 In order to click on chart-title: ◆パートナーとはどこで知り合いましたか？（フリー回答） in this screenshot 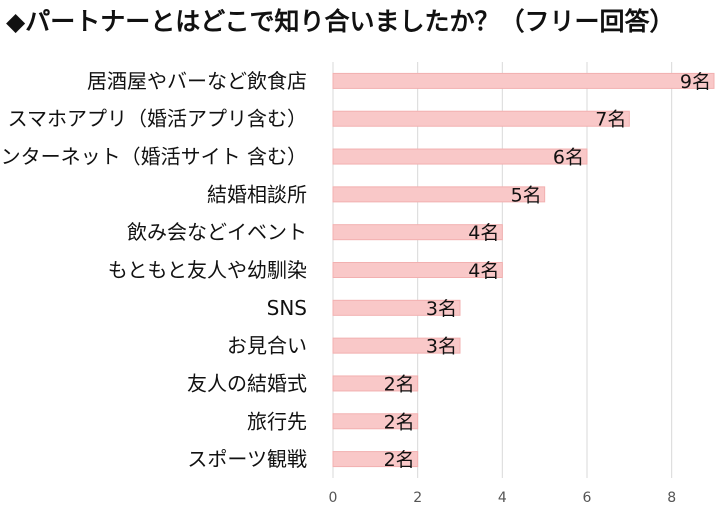, I will do `click(340, 21)`.